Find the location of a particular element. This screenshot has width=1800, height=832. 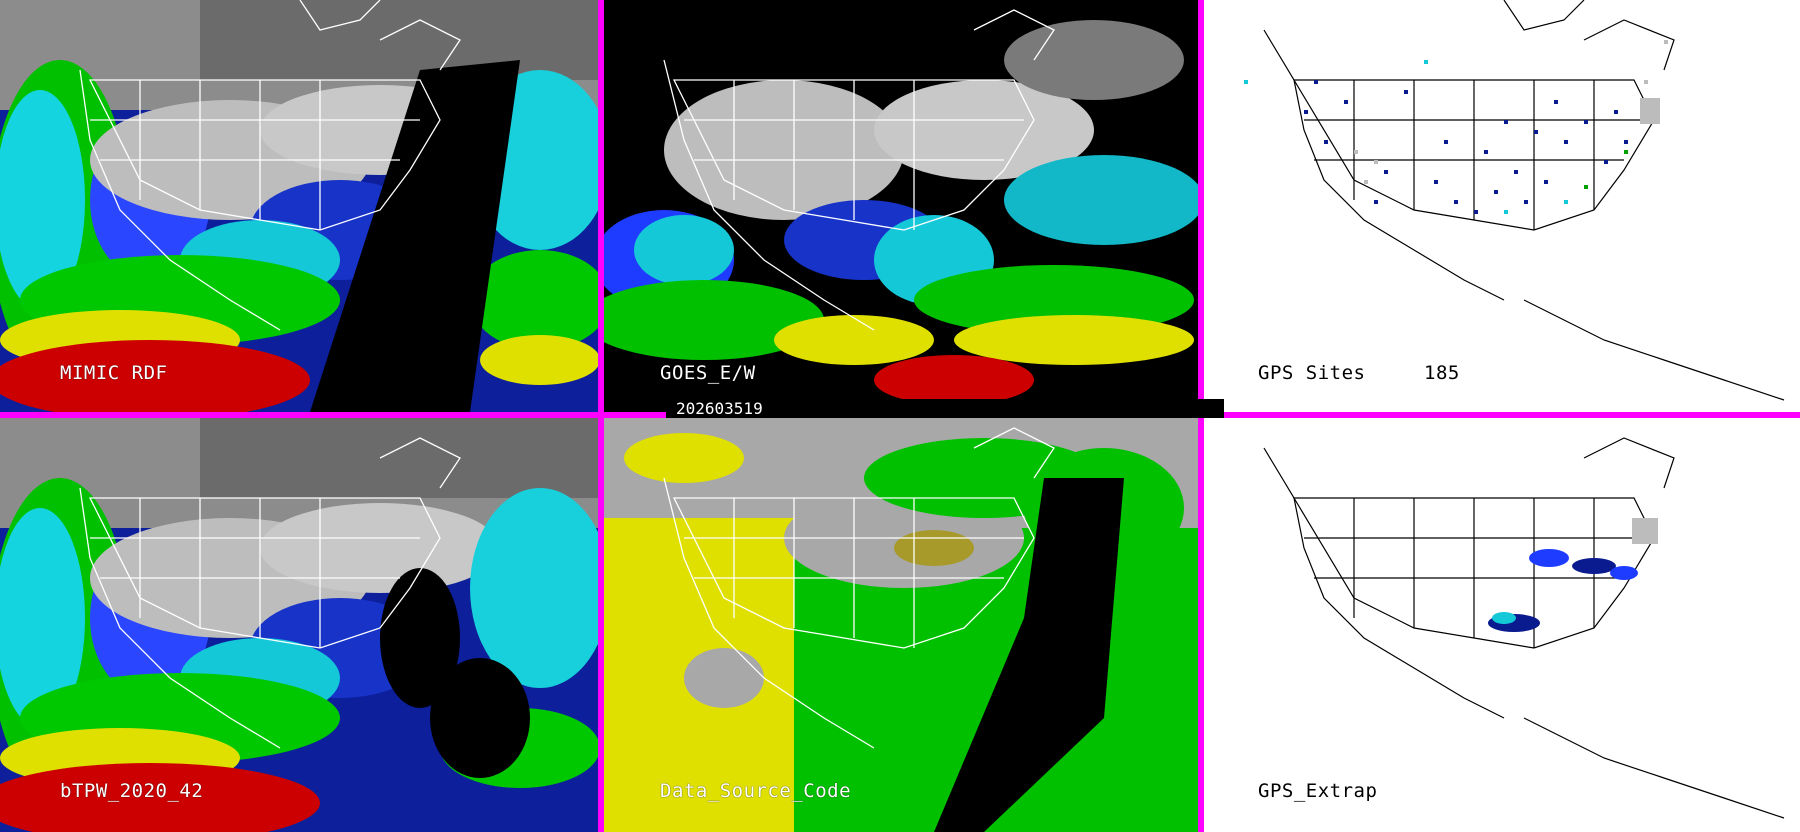

panel-label: bTPW_2020_42 is located at coordinates (132, 791).